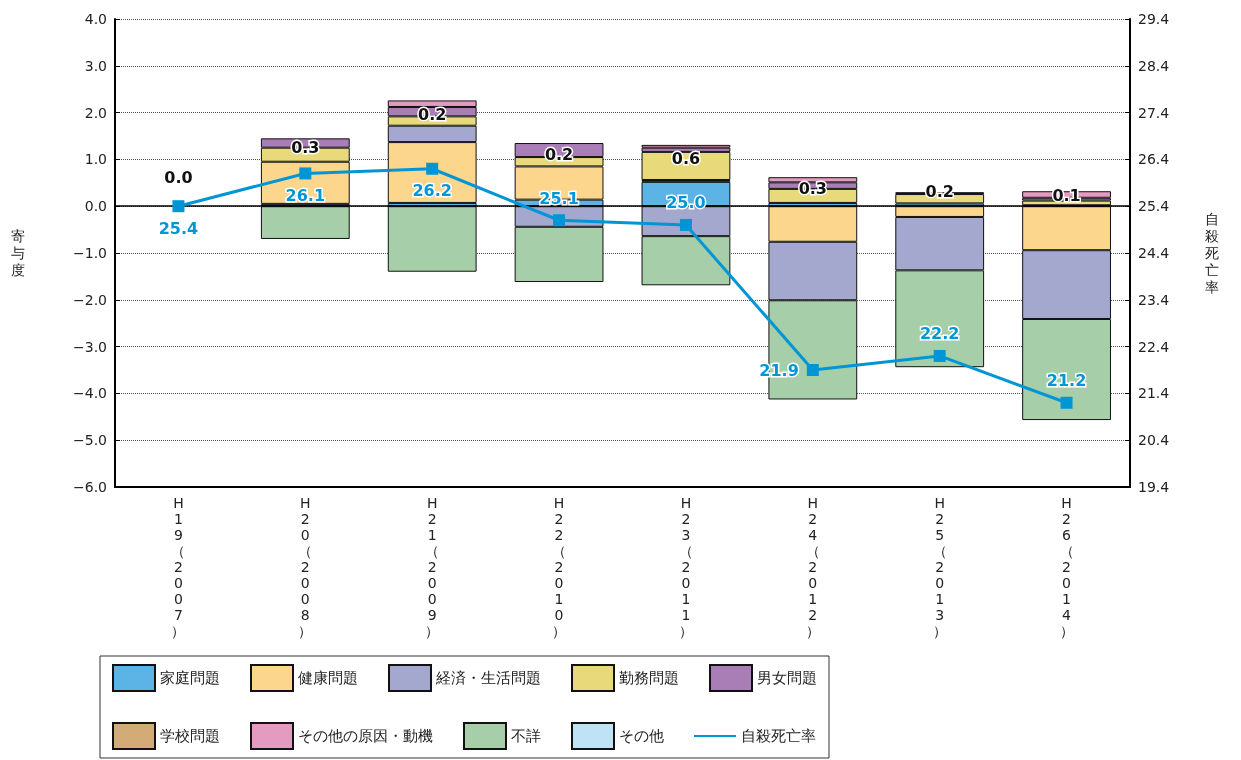  Describe the element at coordinates (1154, 253) in the screenshot. I see `y2-tick-label: 24.4` at that location.